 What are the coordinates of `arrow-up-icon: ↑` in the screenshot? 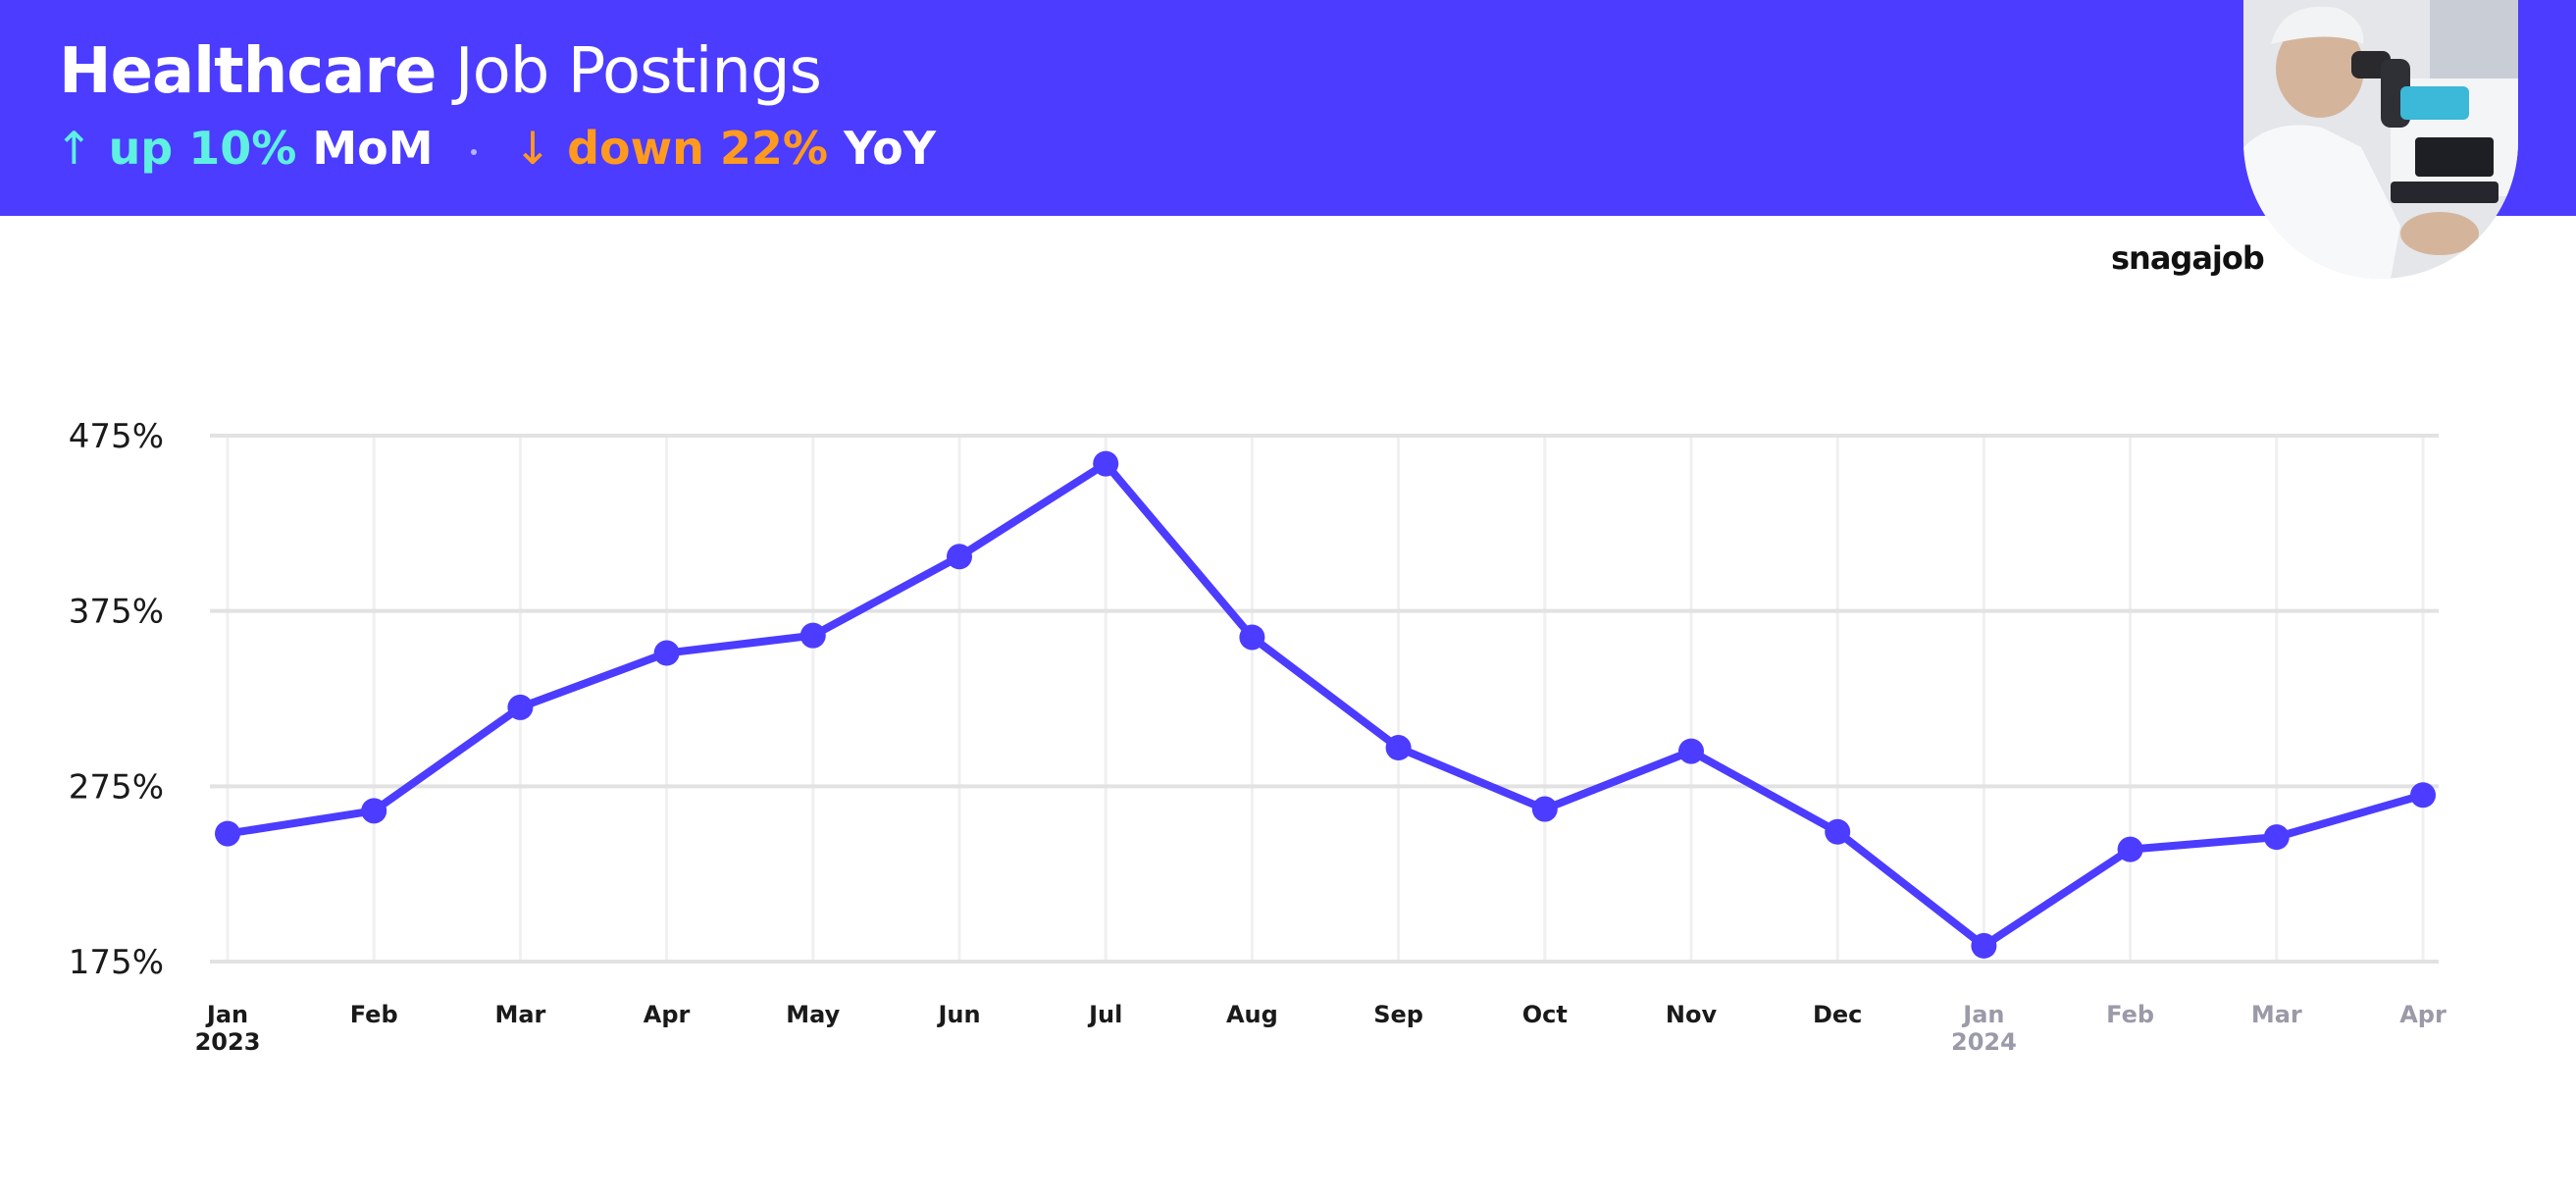 It's located at (74, 148).